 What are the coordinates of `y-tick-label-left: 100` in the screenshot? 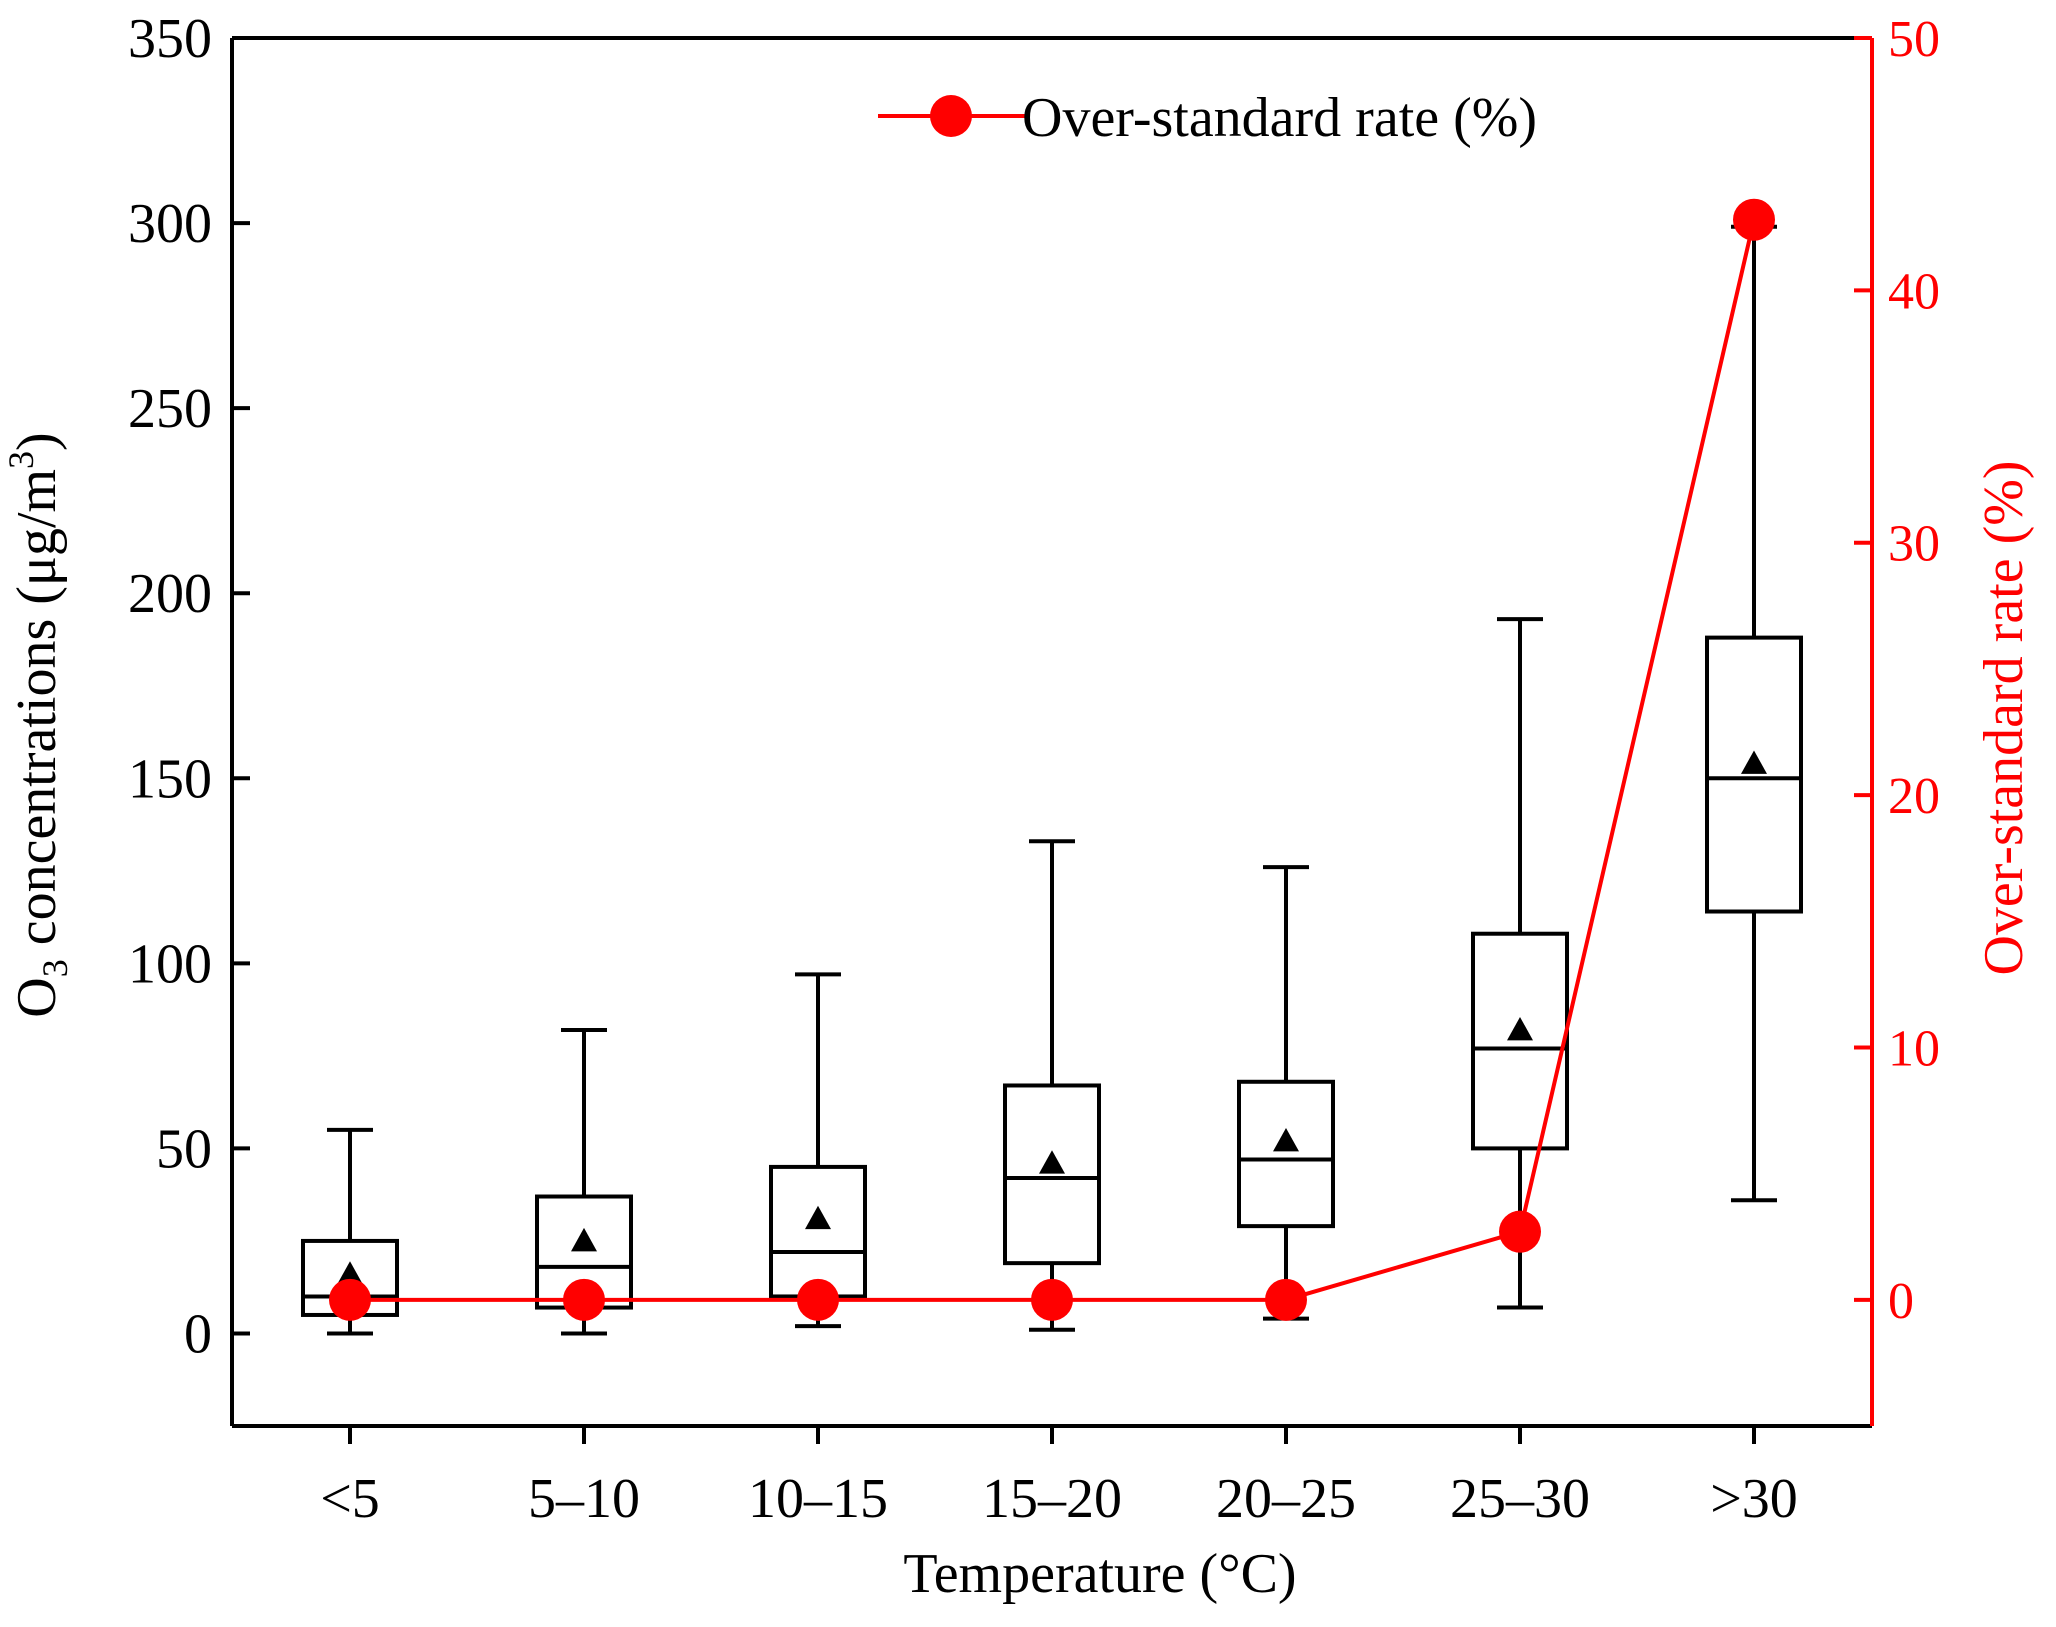 It's located at (170, 964).